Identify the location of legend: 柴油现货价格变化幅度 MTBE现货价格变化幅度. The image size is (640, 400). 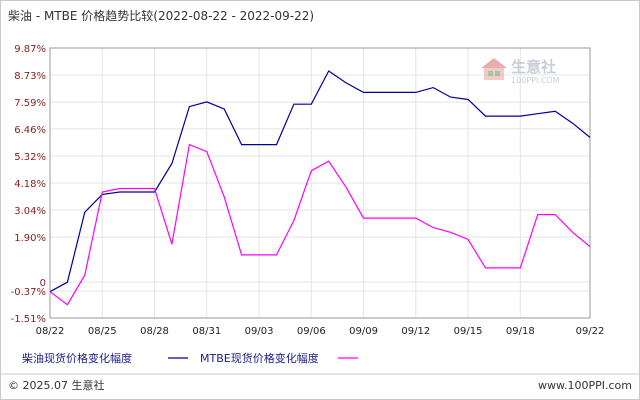
(190, 358).